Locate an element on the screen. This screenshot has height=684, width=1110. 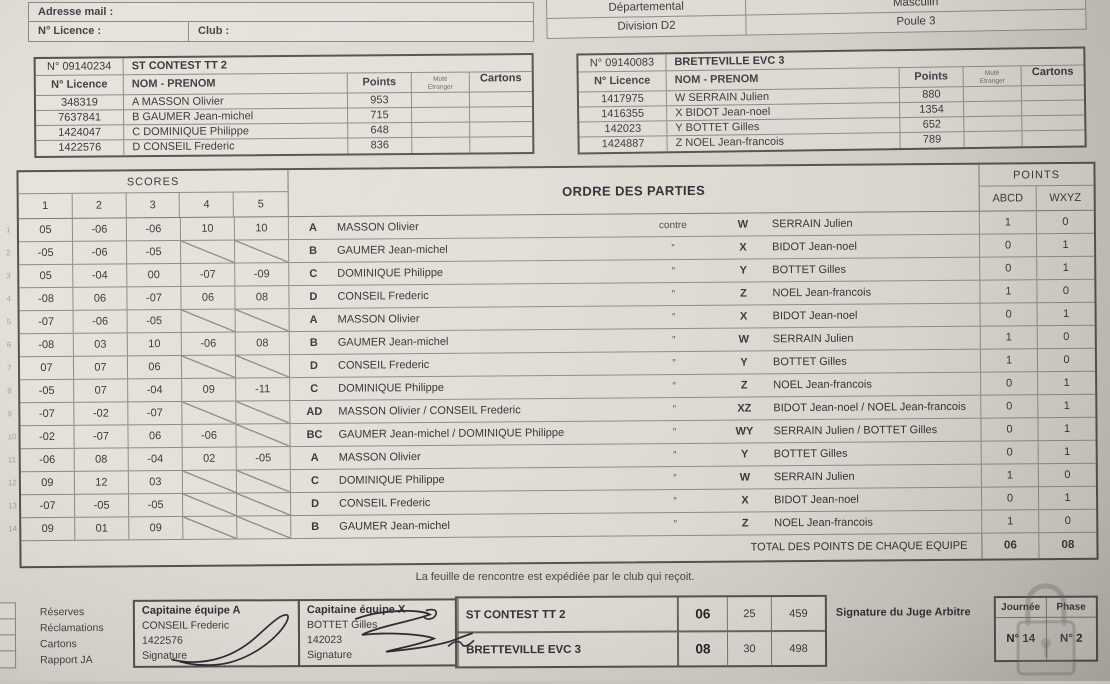
point-wxyz-cell: 1 is located at coordinates (1067, 498).